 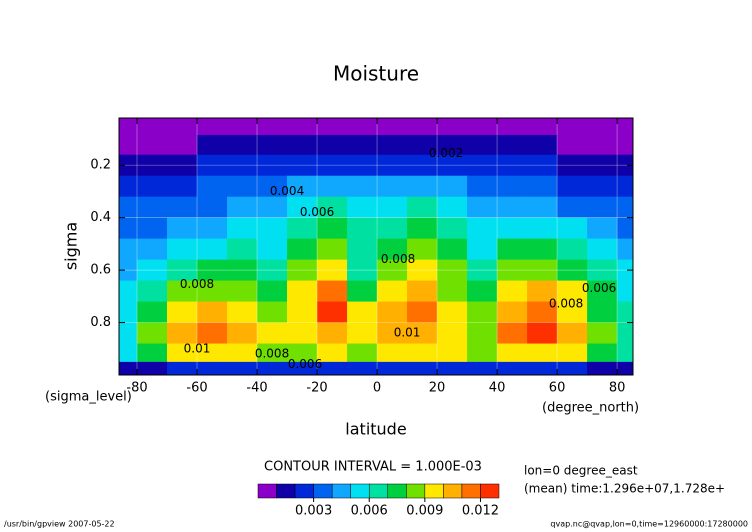 What do you see at coordinates (100, 217) in the screenshot?
I see `y-tick-label: 0.4` at bounding box center [100, 217].